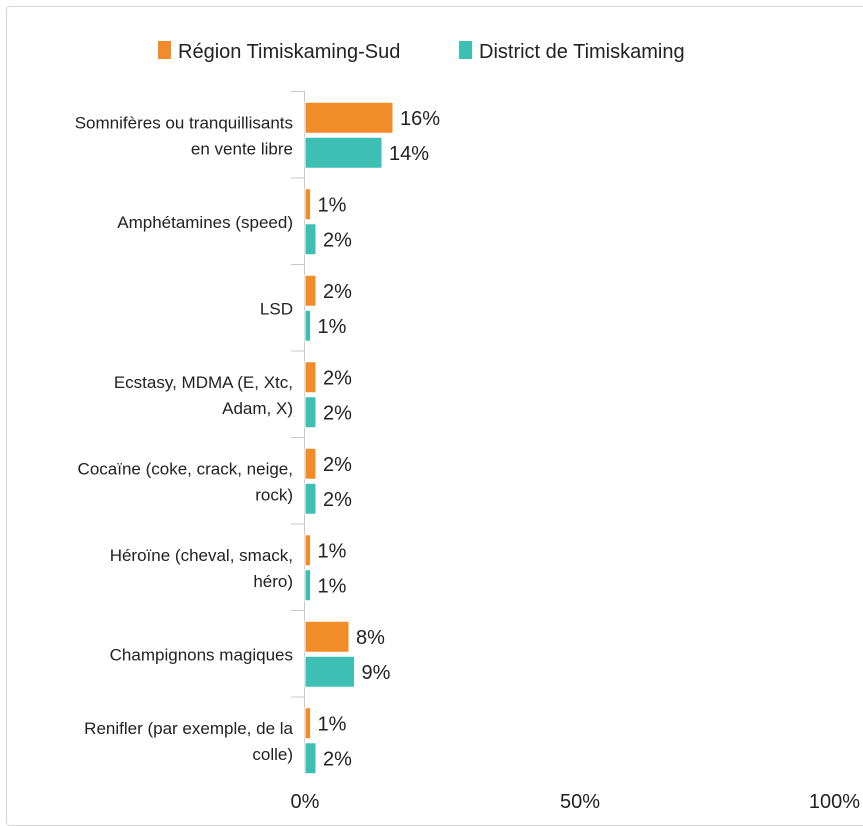 This screenshot has width=863, height=826. I want to click on category-label-line: Somnifères ou tranquillisants, so click(184, 122).